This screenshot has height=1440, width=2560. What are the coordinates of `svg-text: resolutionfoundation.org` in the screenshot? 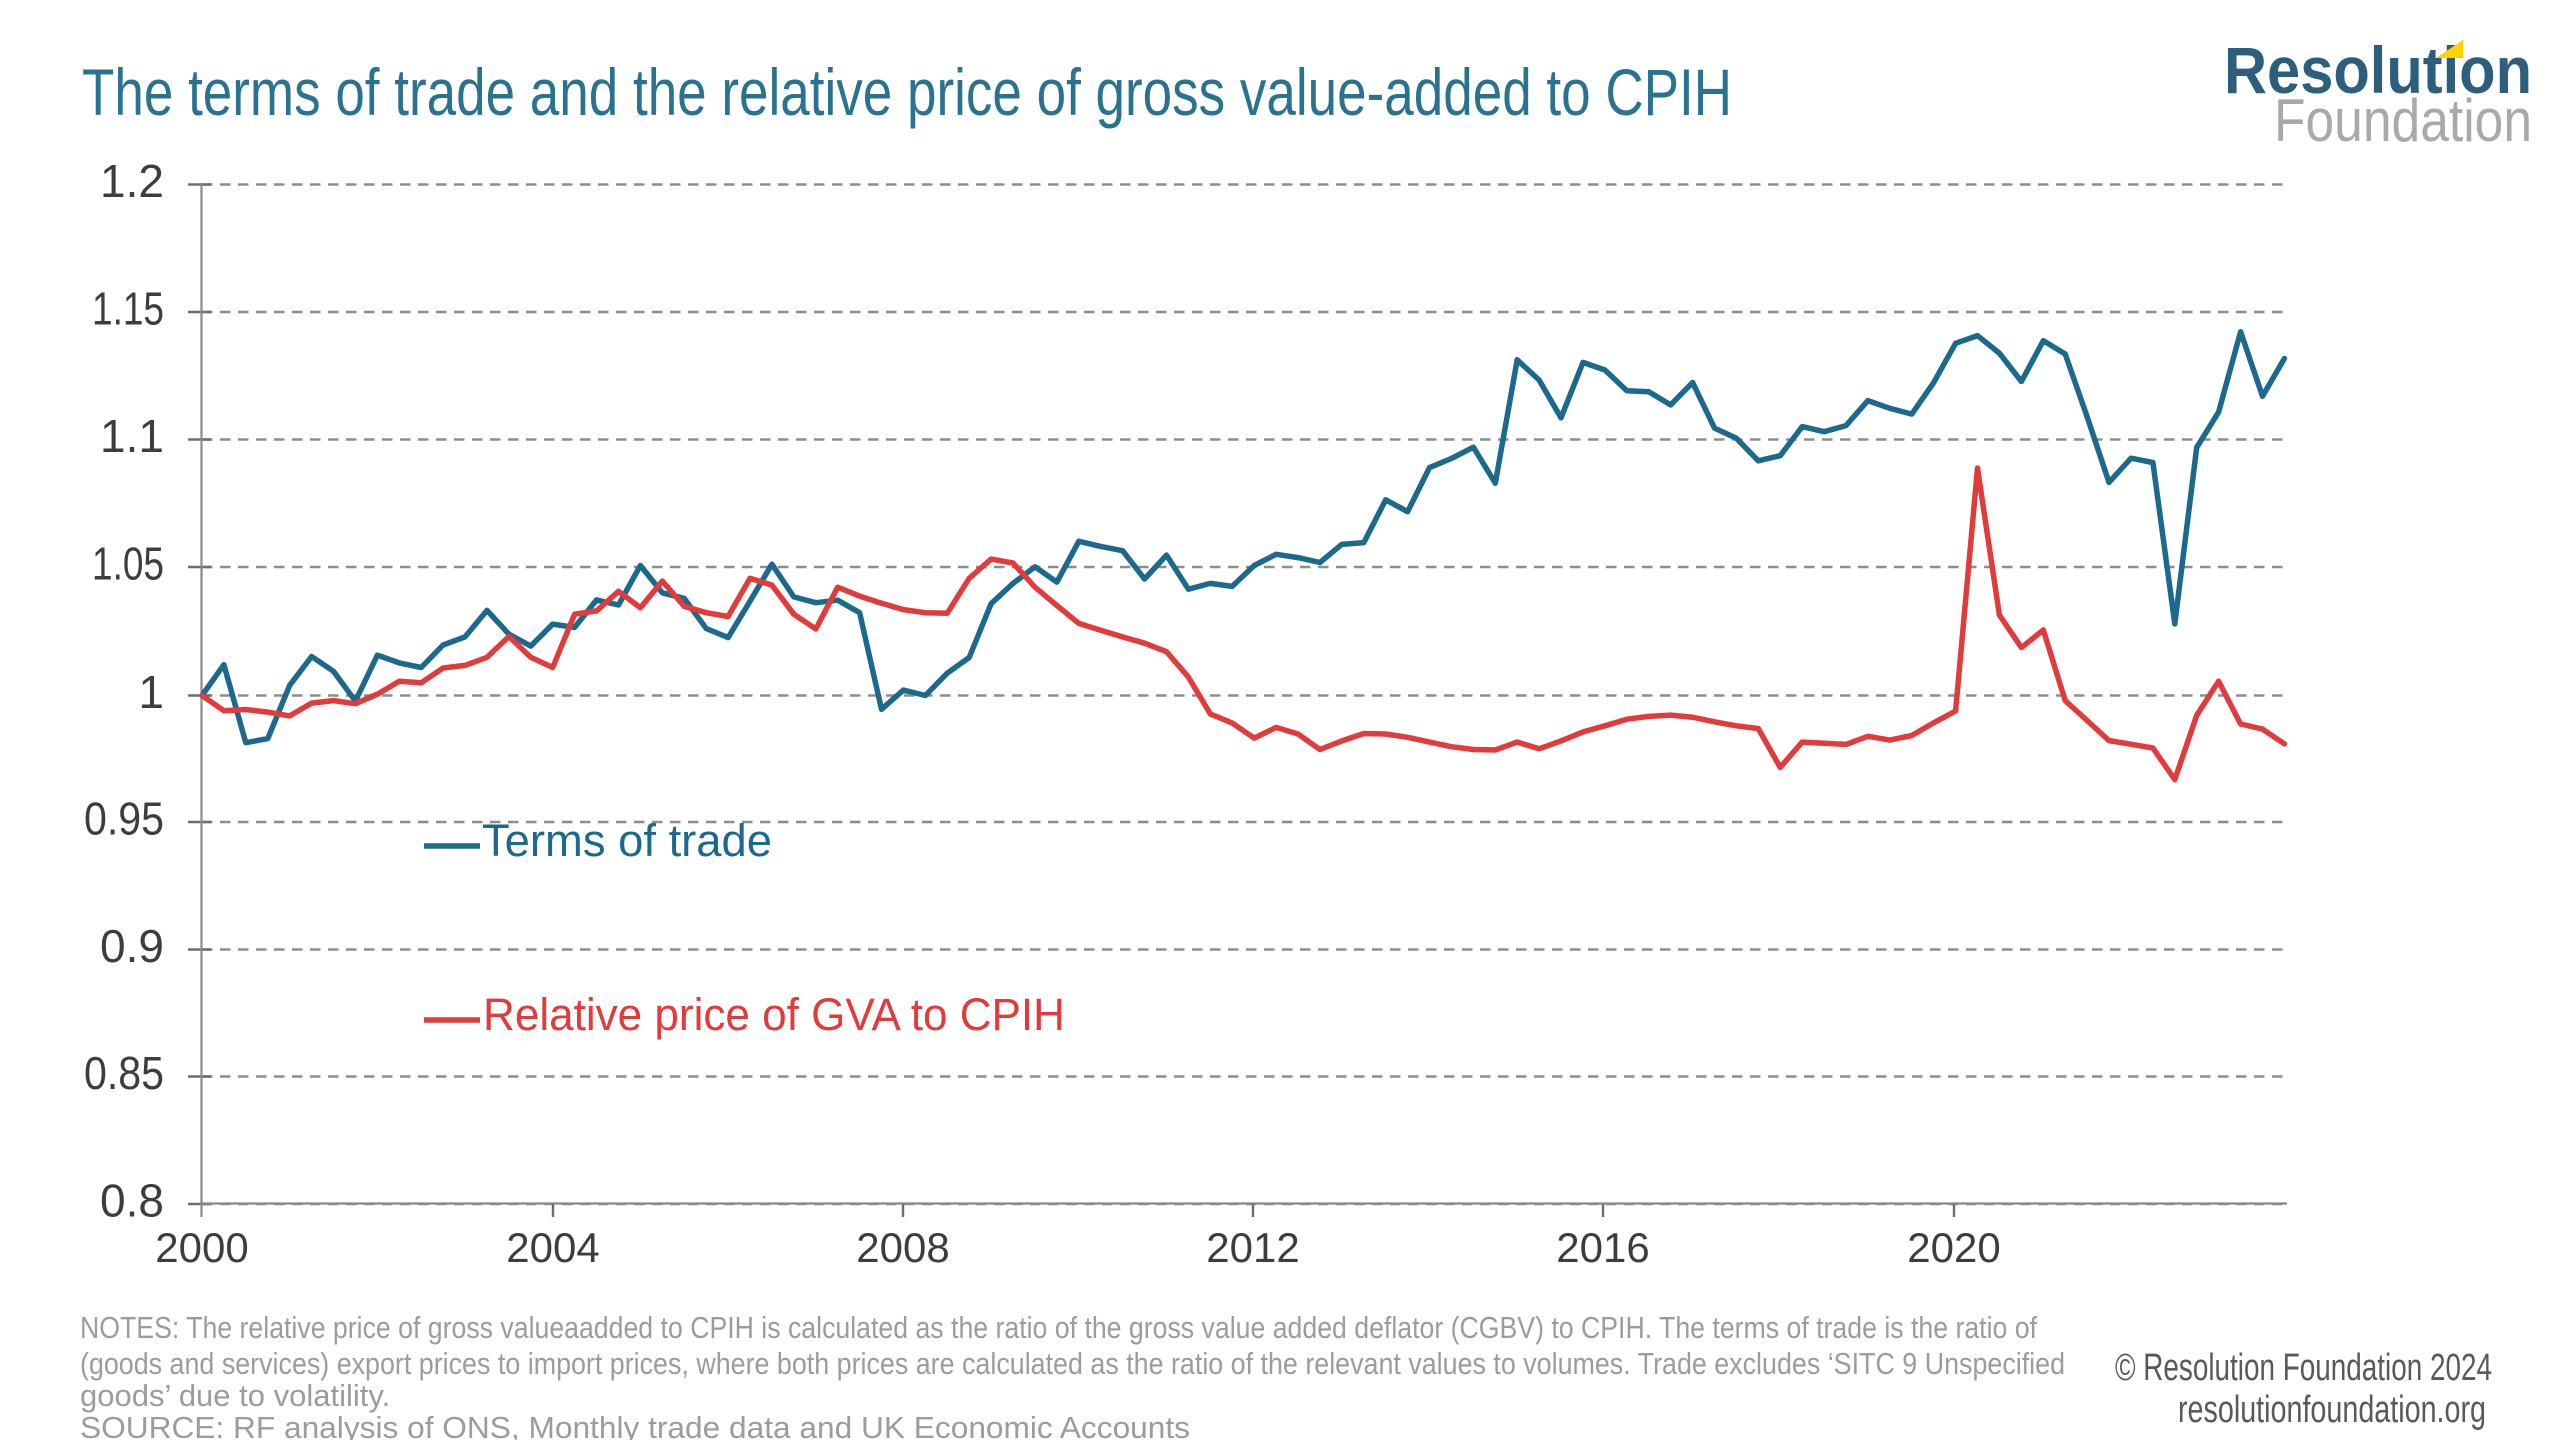 It's located at (2332, 1410).